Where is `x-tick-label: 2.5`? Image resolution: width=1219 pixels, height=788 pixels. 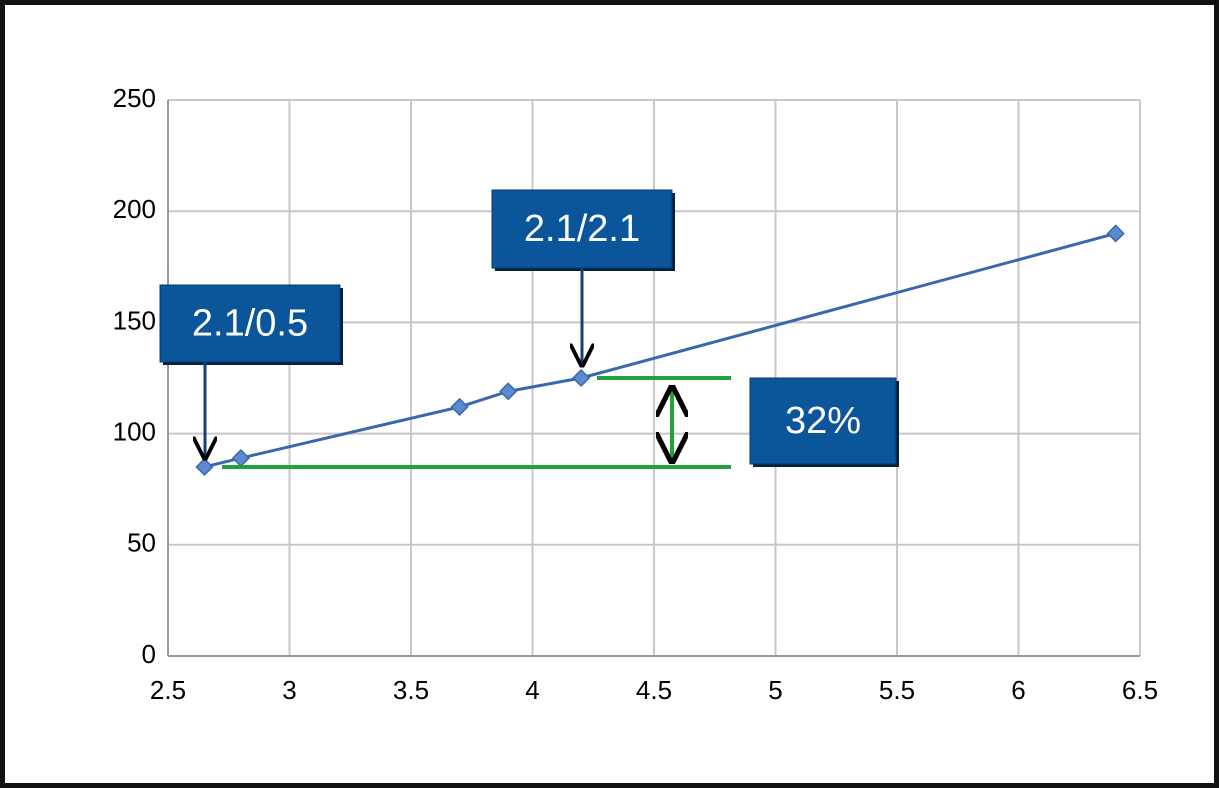
x-tick-label: 2.5 is located at coordinates (168, 690).